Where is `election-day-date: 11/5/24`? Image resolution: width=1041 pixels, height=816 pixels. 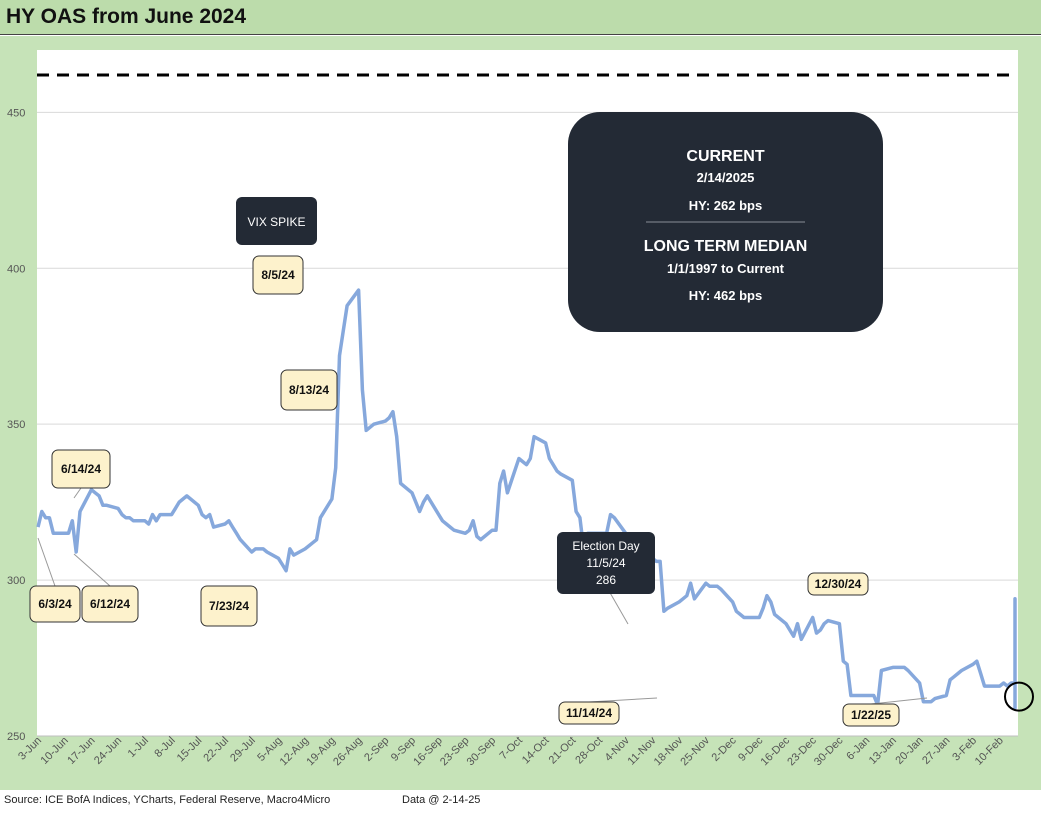 election-day-date: 11/5/24 is located at coordinates (605, 563).